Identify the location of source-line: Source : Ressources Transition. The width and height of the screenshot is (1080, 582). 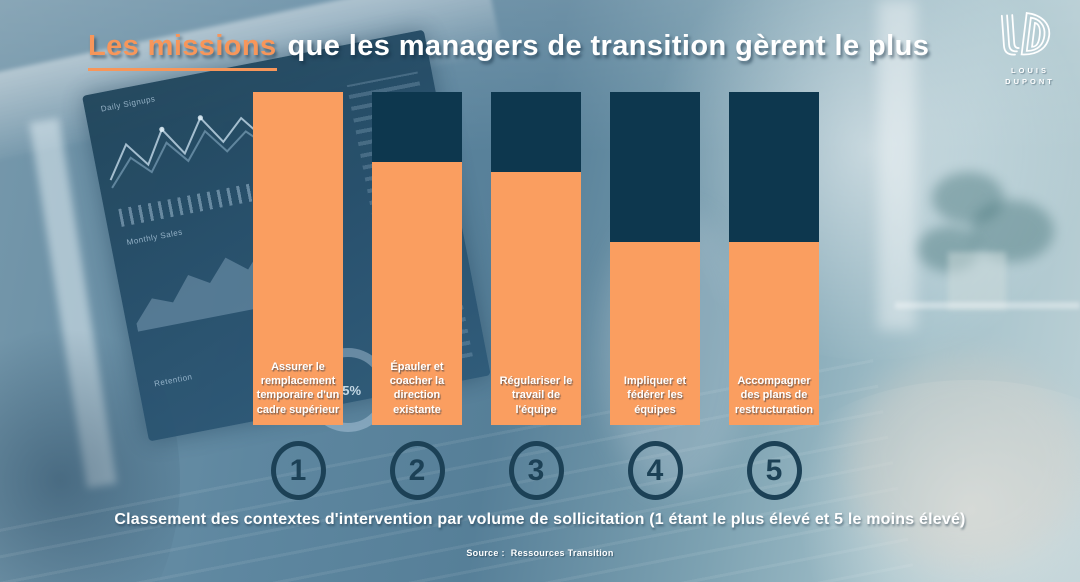
(540, 553).